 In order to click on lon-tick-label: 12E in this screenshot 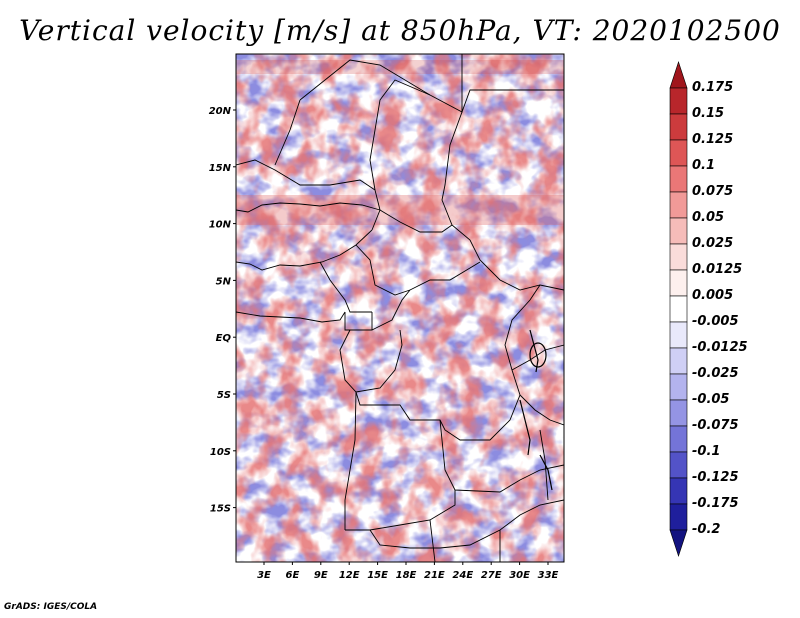, I will do `click(349, 575)`.